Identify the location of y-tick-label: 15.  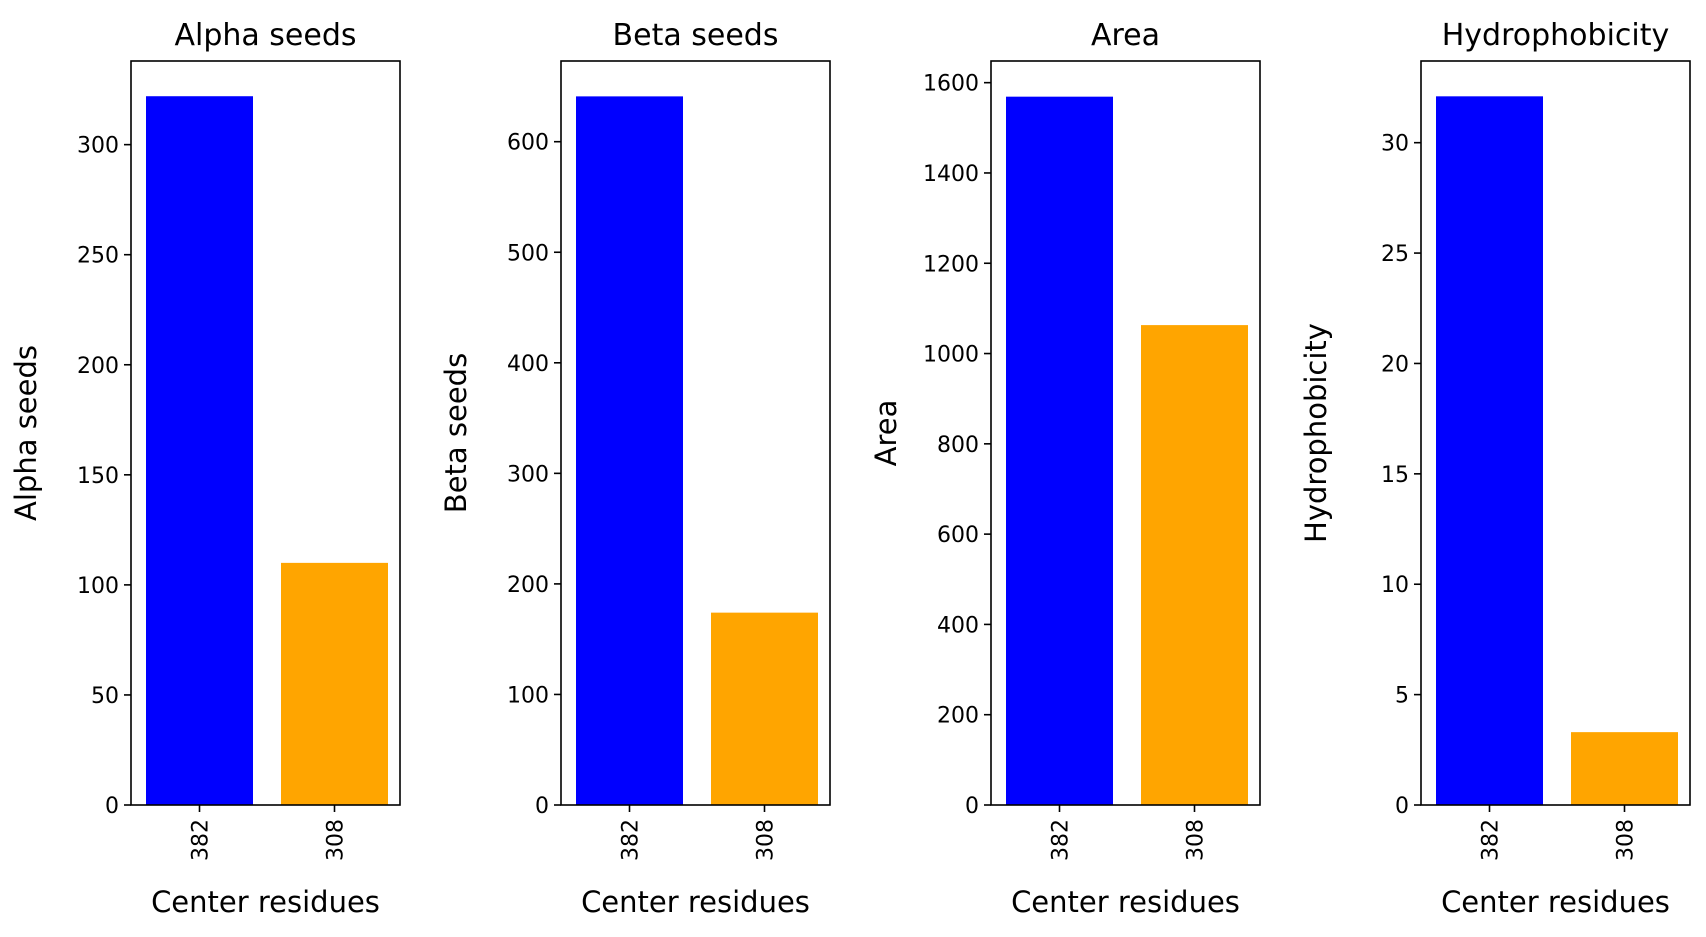
(1395, 475).